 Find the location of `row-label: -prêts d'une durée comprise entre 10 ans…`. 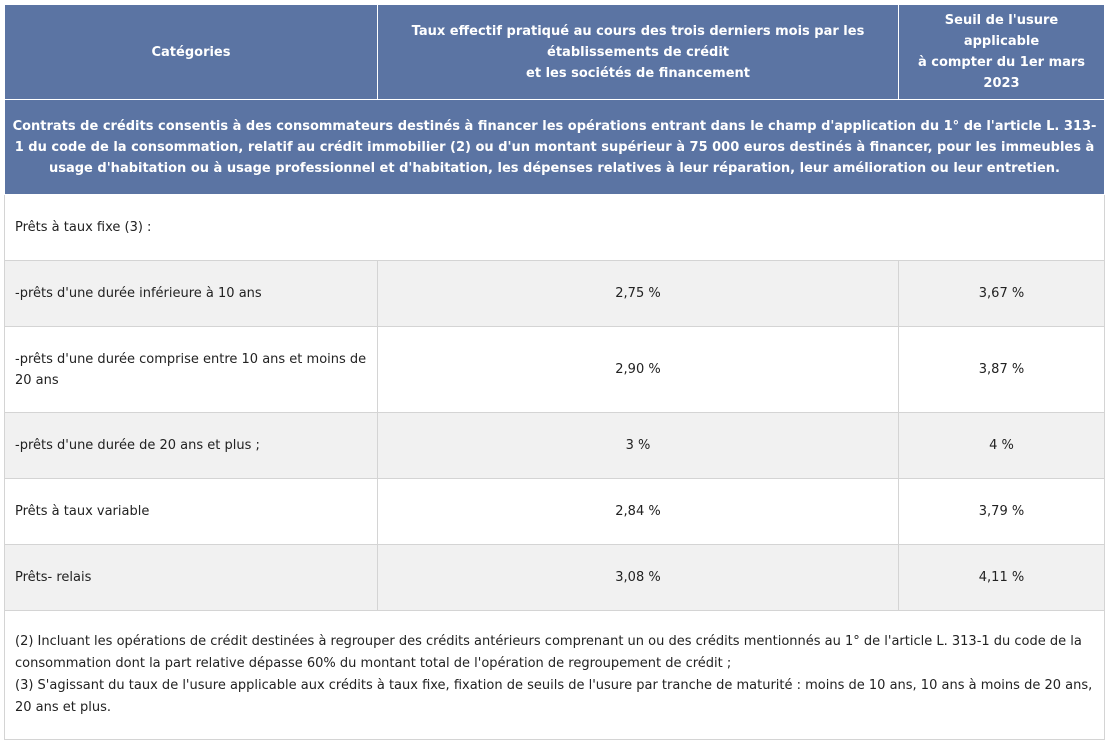

row-label: -prêts d'une durée comprise entre 10 ans… is located at coordinates (191, 369).